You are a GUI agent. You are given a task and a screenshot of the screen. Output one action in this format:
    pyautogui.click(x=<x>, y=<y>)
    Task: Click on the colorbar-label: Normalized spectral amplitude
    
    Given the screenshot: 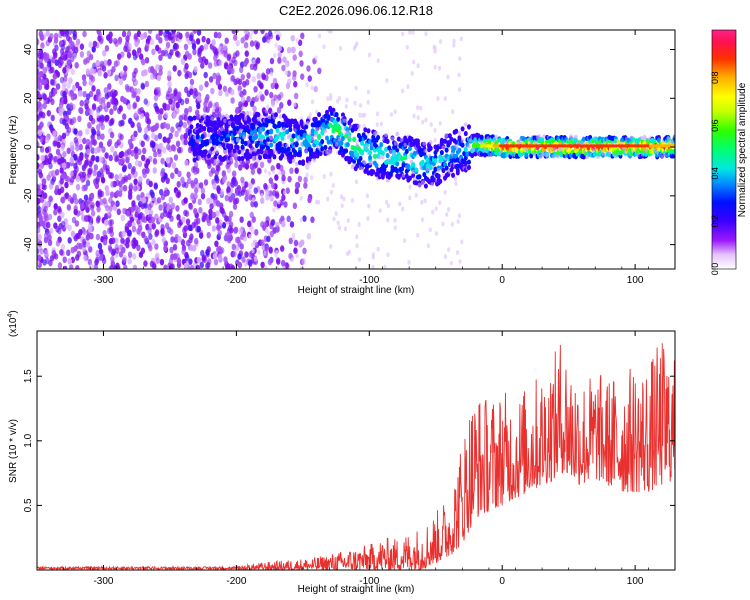 What is the action you would take?
    pyautogui.click(x=742, y=149)
    